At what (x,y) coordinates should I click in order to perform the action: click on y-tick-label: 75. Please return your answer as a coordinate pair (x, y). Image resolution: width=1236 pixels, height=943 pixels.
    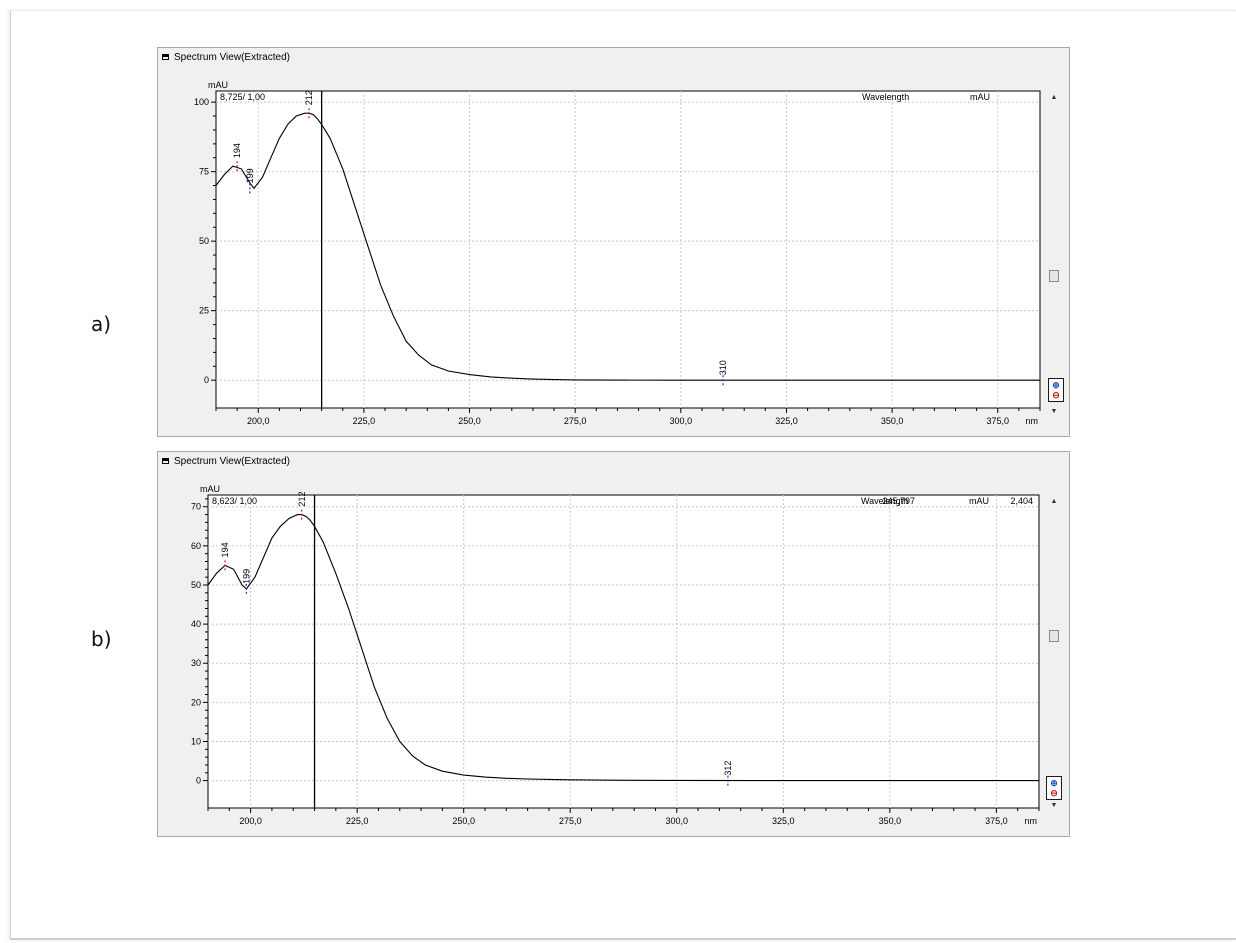
    Looking at the image, I should click on (204, 172).